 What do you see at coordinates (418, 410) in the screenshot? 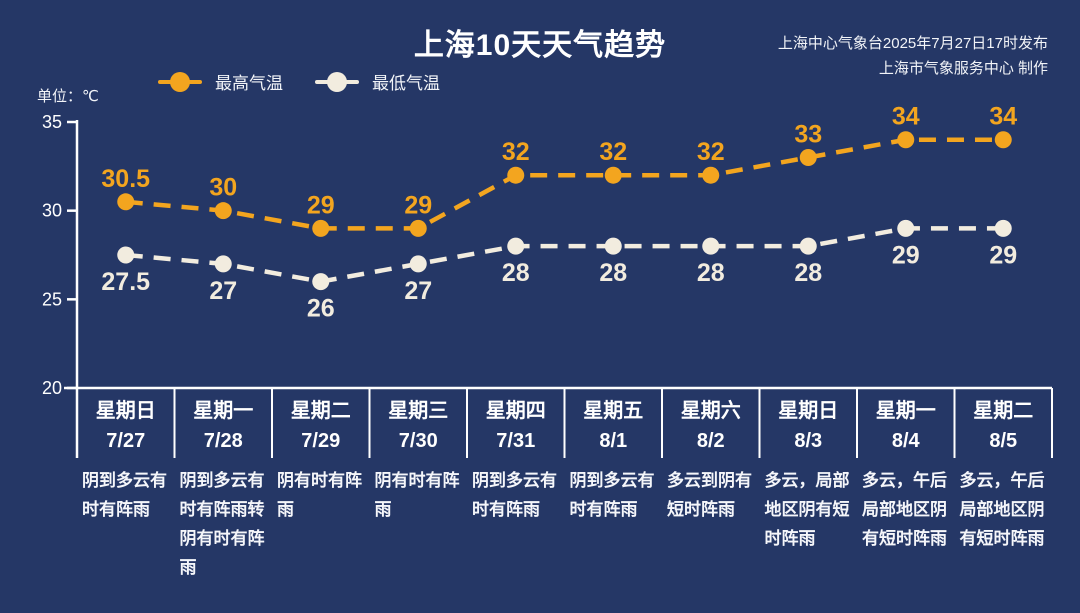
I see `day-name-label: 星期三` at bounding box center [418, 410].